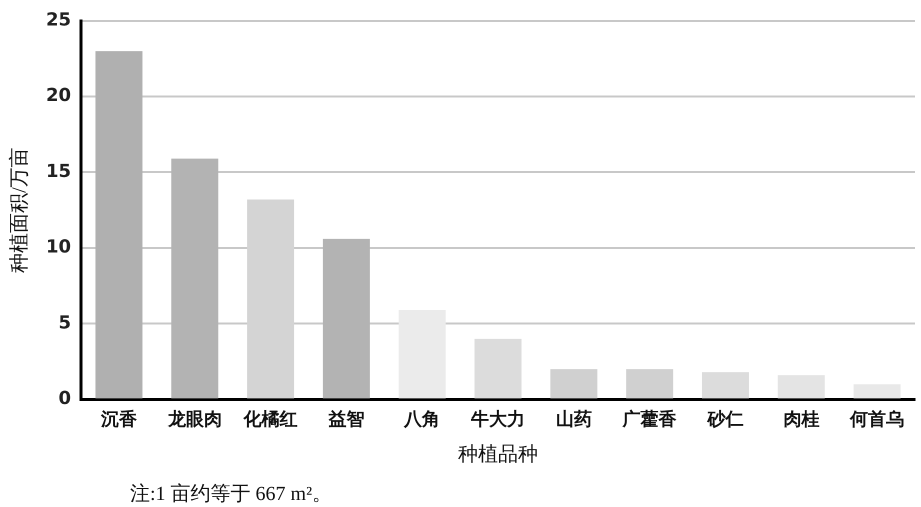 This screenshot has height=507, width=921. I want to click on x-tick-label: 山药, so click(574, 418).